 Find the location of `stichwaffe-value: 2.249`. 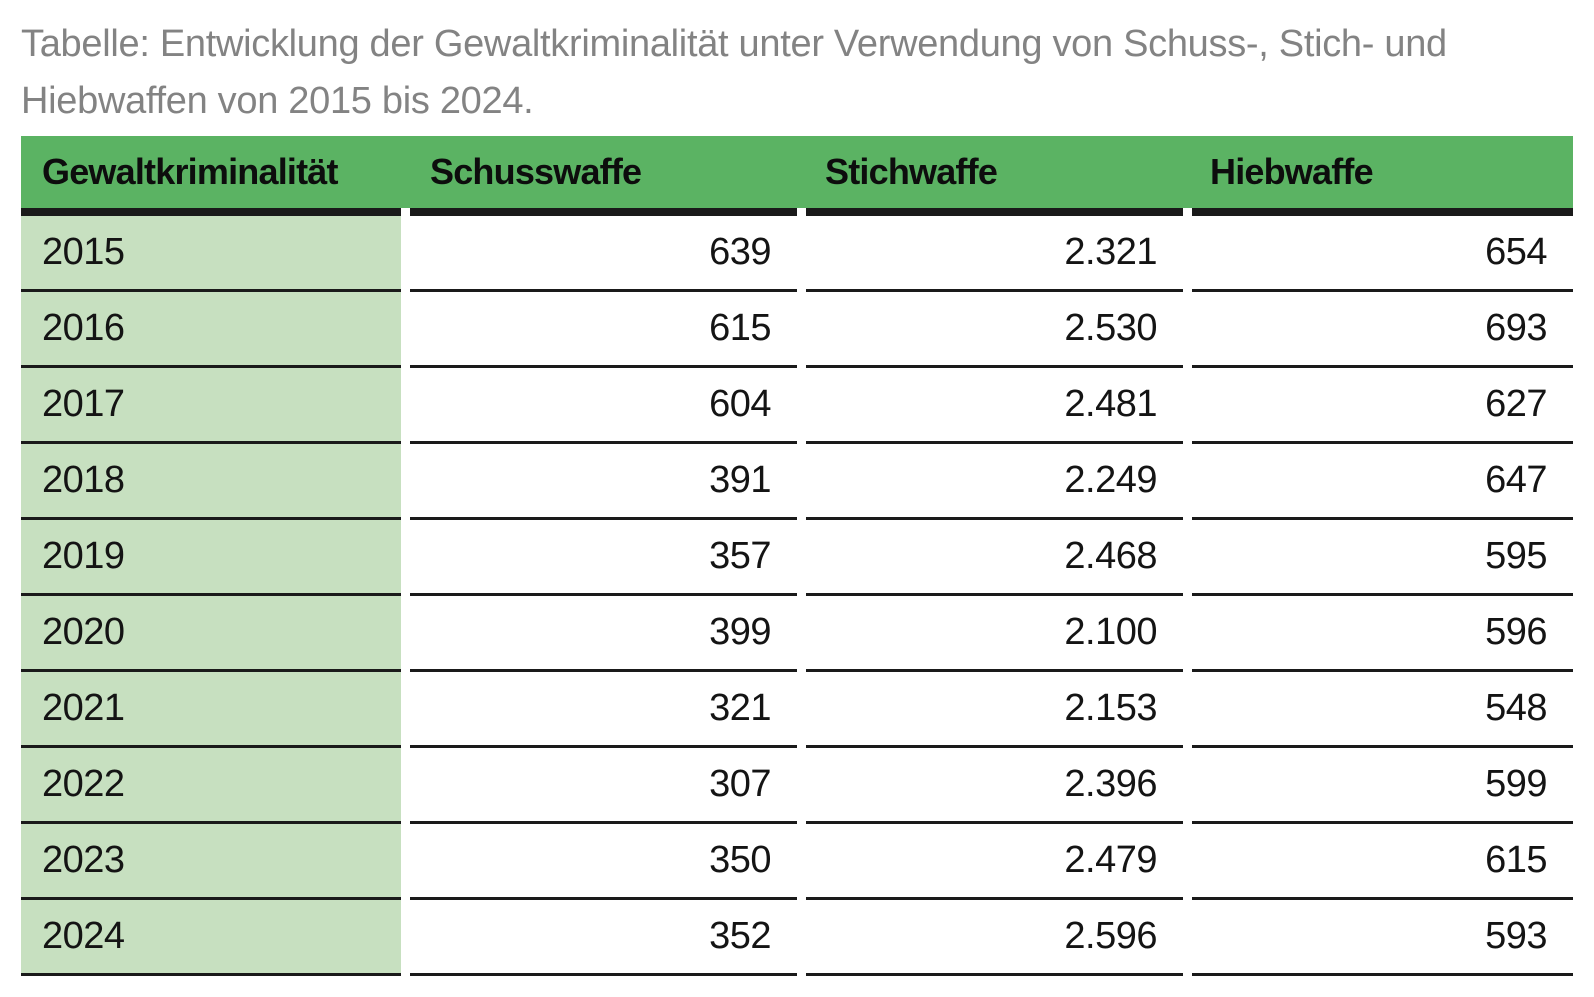

stichwaffe-value: 2.249 is located at coordinates (994, 482).